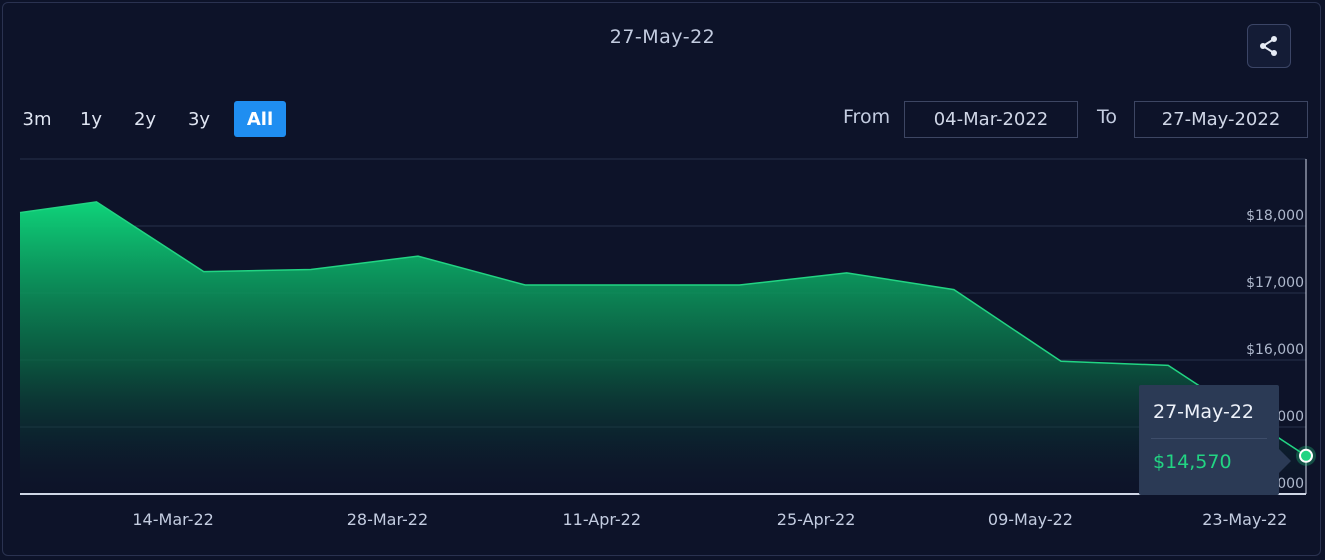 The width and height of the screenshot is (1325, 560). I want to click on chart-title: 27-May-22, so click(662, 37).